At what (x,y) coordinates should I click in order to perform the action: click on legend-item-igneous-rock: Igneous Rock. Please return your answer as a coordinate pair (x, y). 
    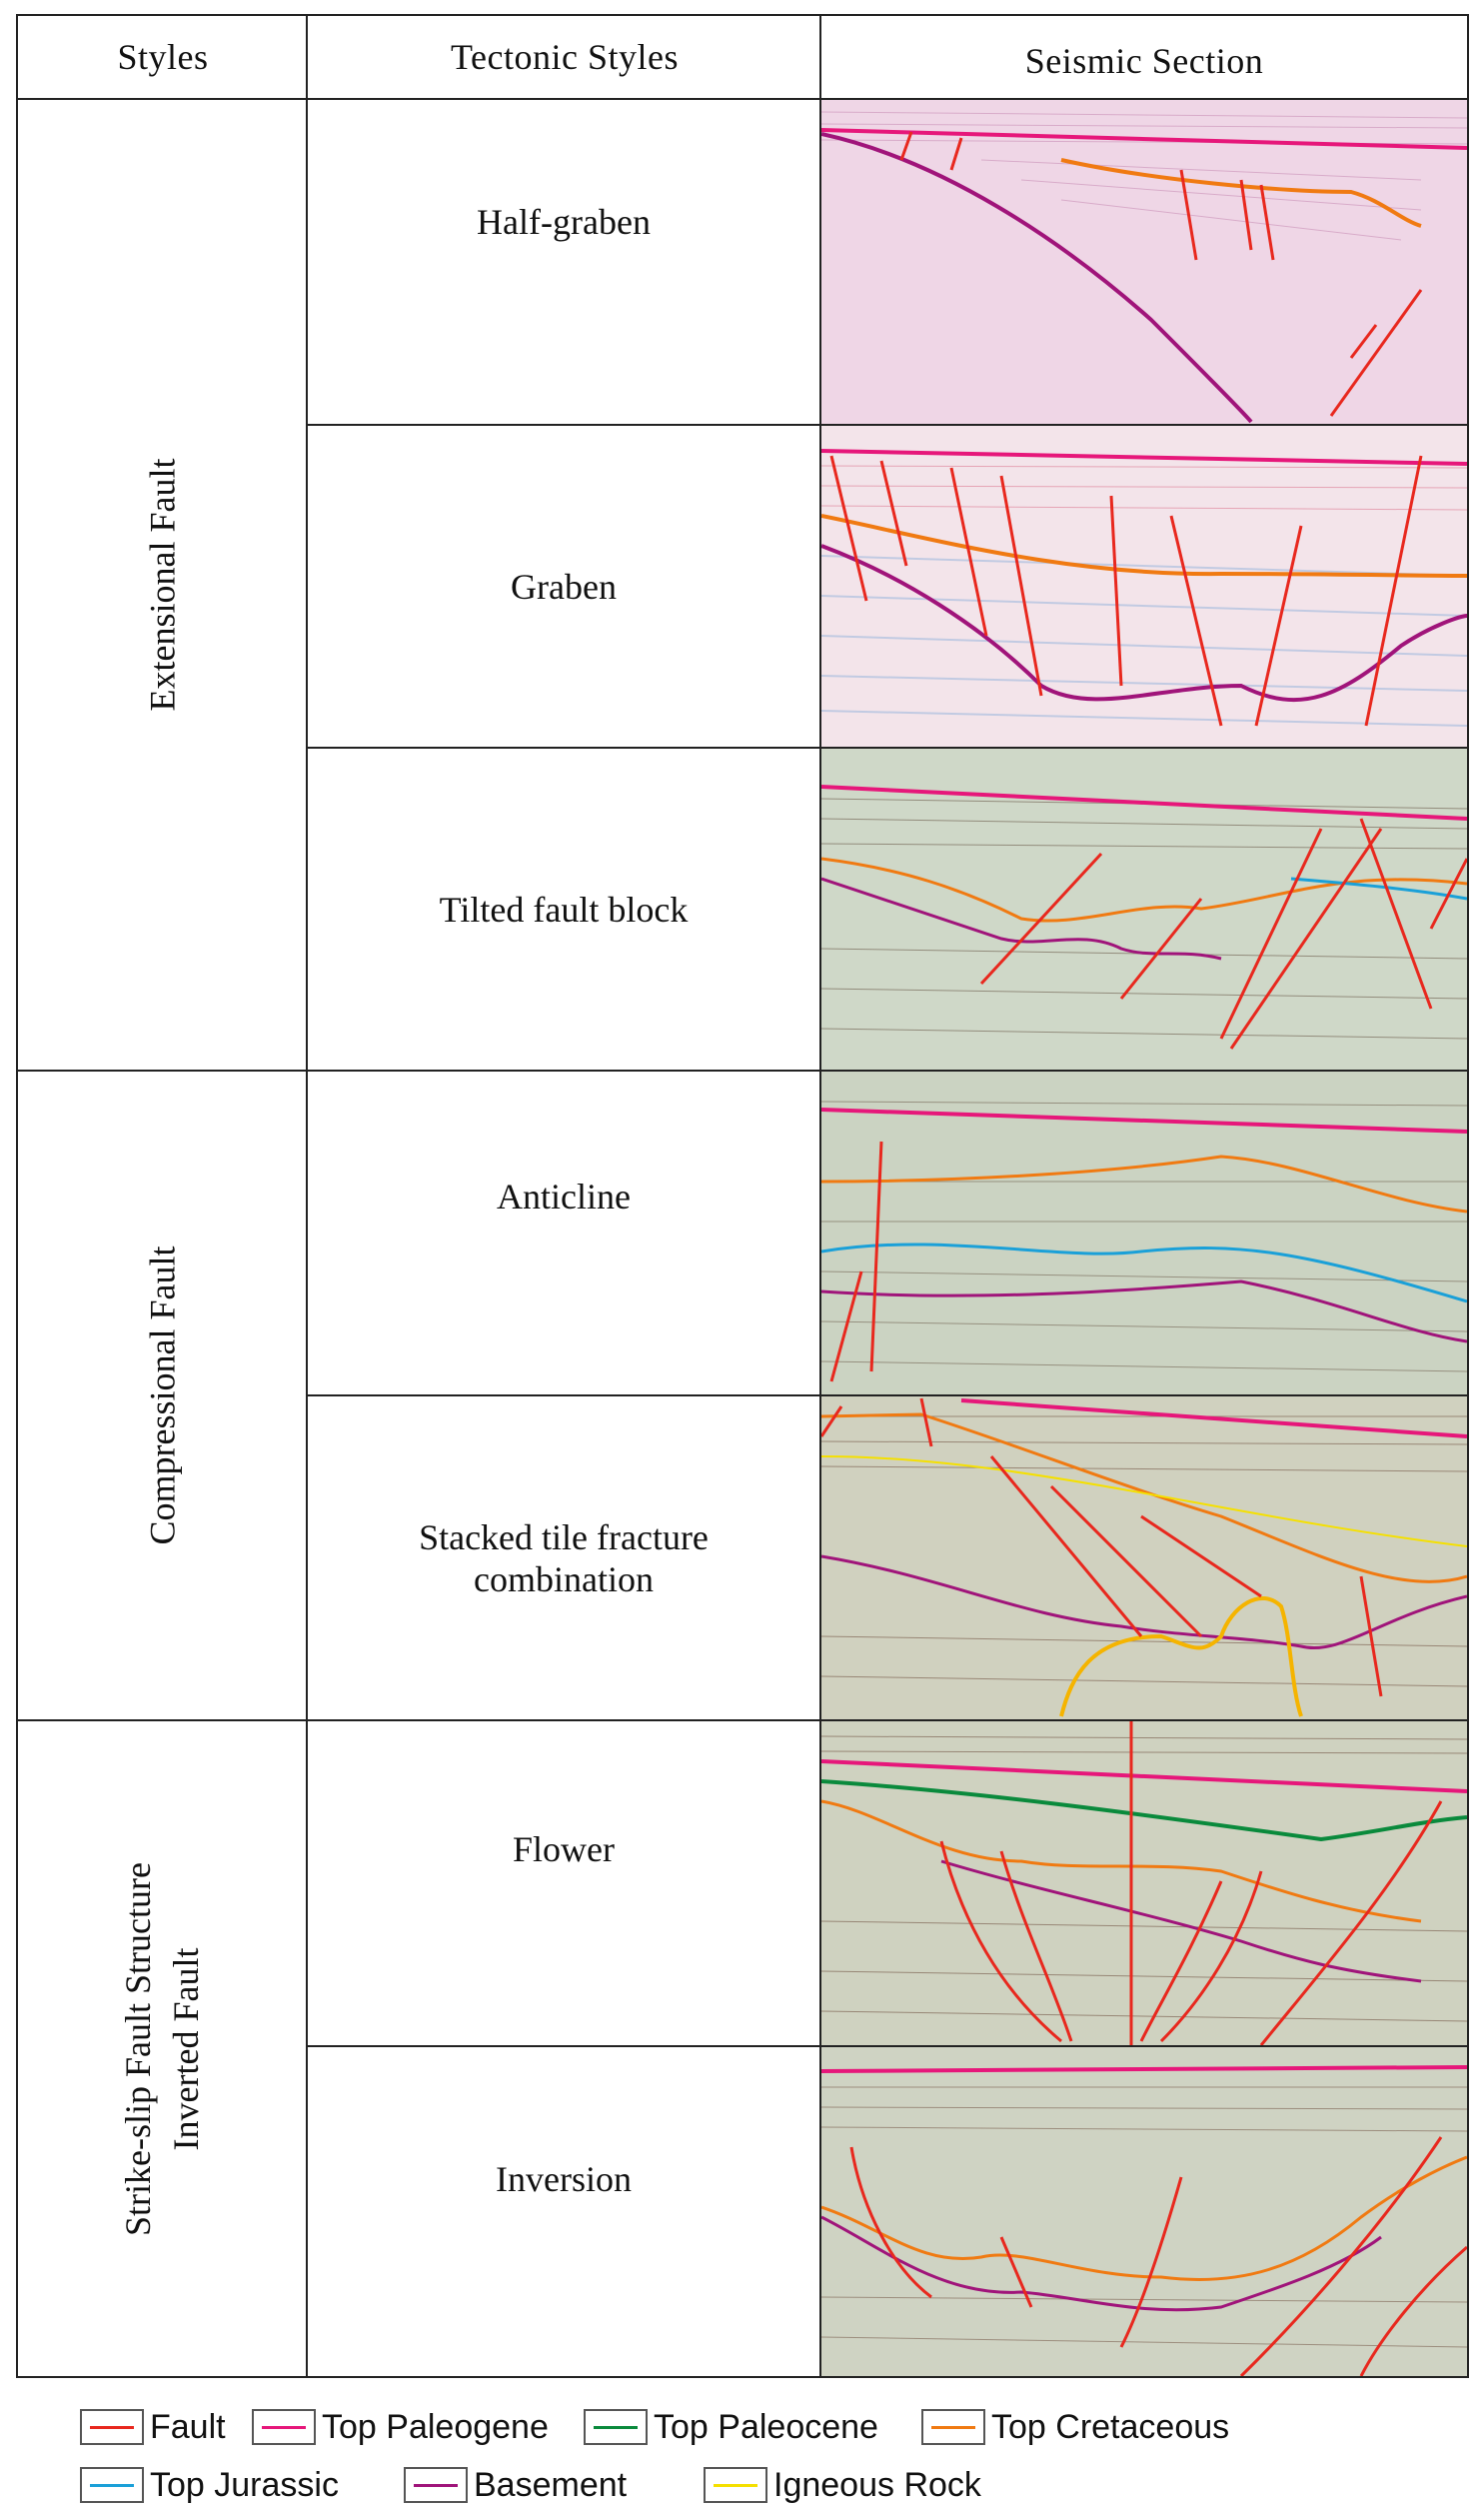
    Looking at the image, I should click on (842, 2485).